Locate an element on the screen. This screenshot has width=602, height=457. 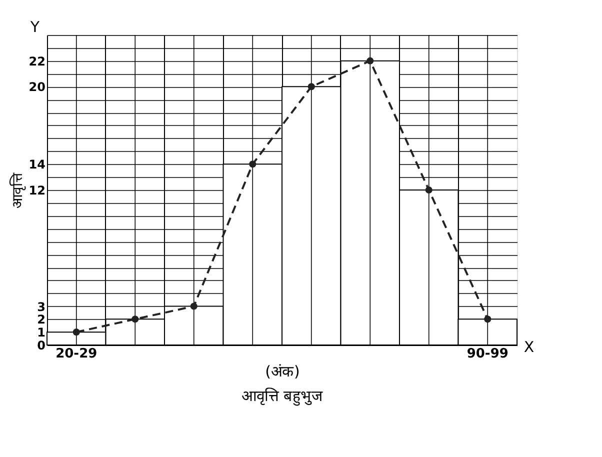
x-axis-title: (अंक) is located at coordinates (282, 371).